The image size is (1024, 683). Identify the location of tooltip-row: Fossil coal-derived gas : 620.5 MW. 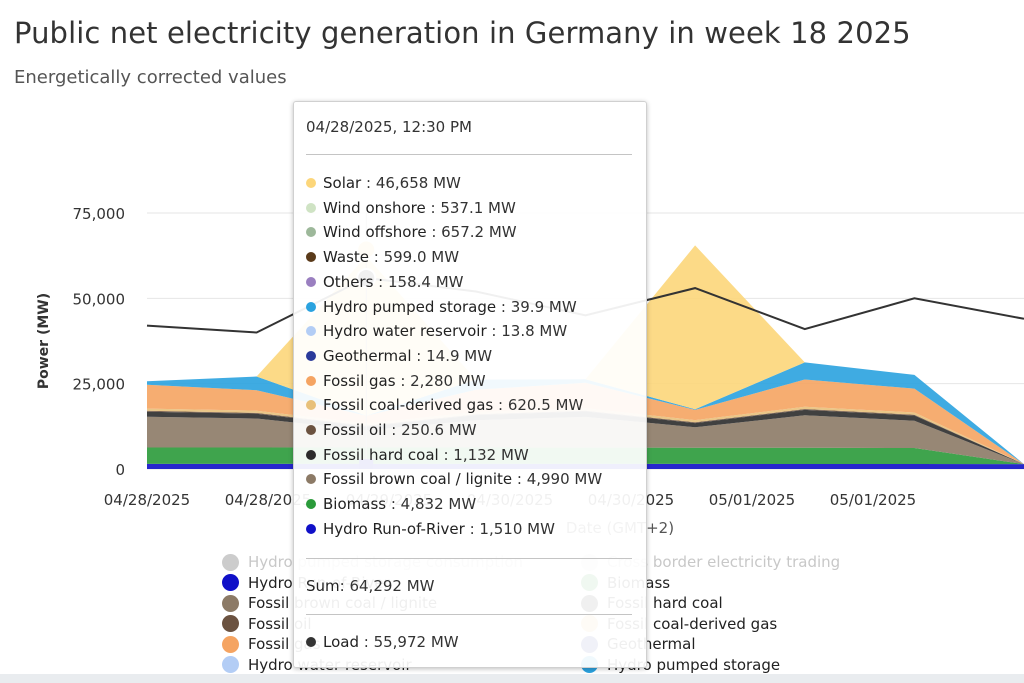
(444, 405).